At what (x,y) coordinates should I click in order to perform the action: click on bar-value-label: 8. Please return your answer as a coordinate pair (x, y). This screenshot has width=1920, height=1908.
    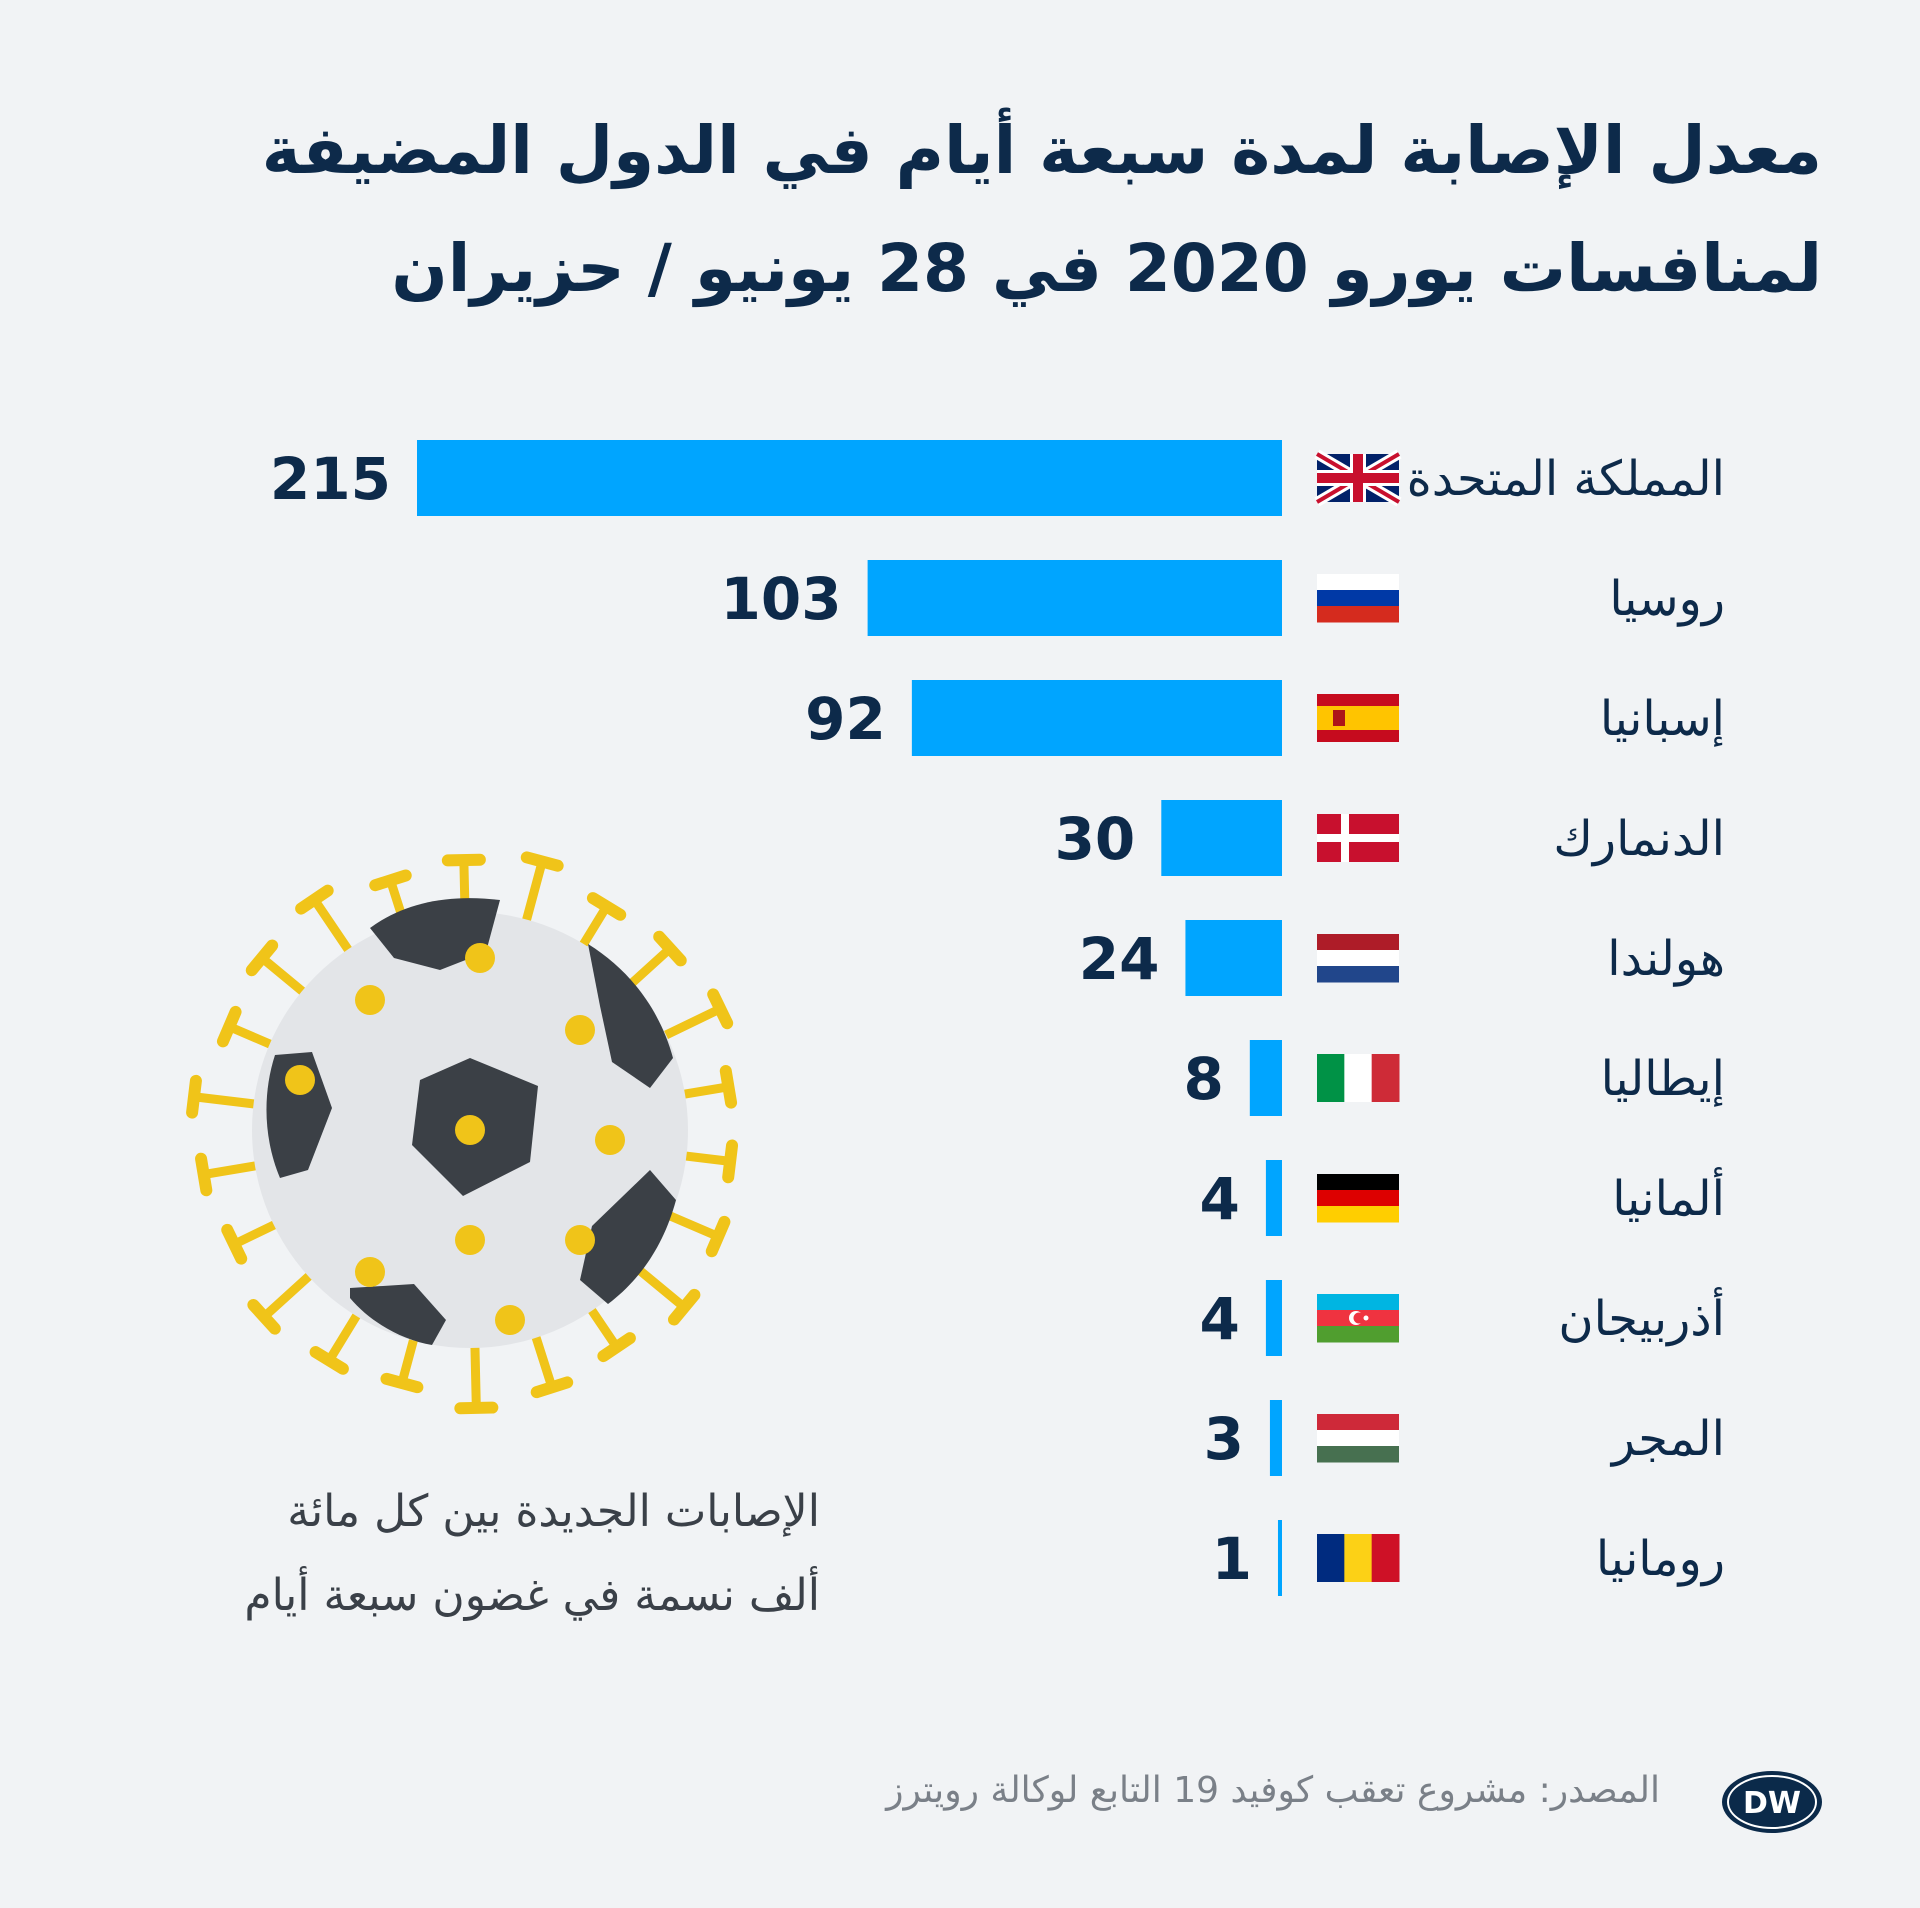
    Looking at the image, I should click on (1203, 1079).